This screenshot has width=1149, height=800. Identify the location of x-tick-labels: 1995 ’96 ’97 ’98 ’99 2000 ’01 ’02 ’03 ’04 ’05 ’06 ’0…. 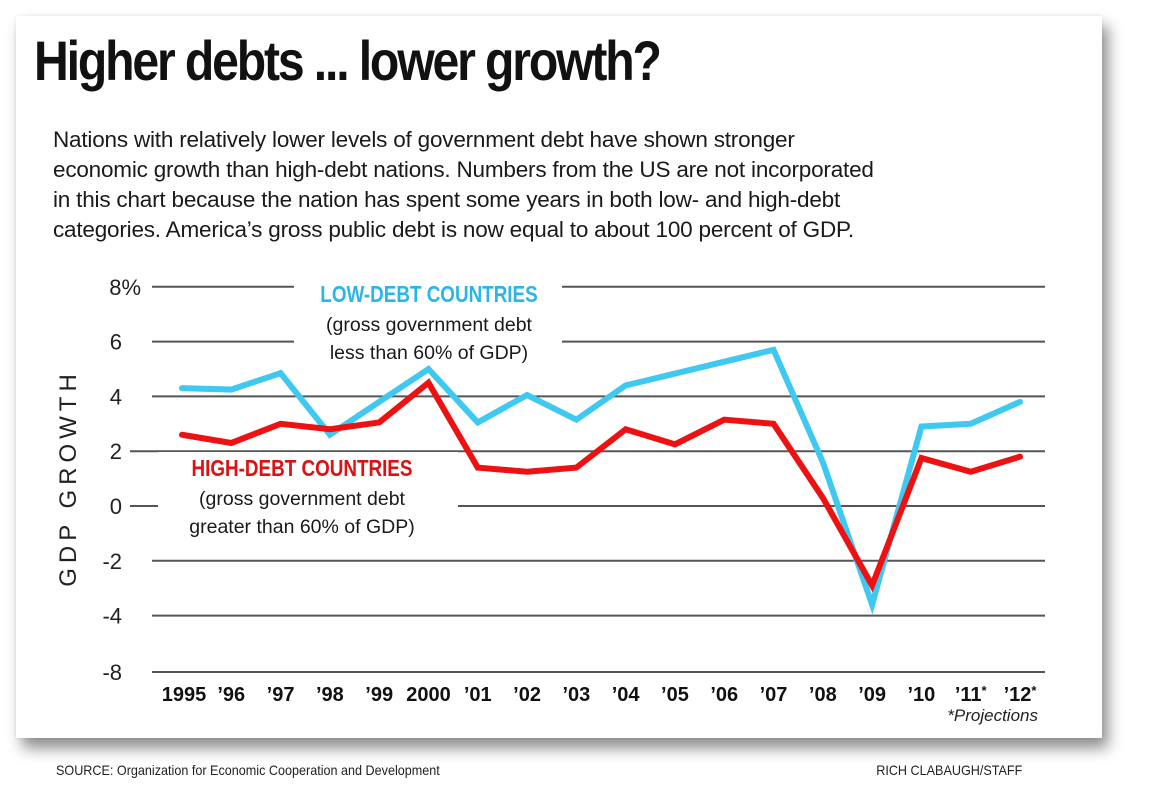
(600, 694).